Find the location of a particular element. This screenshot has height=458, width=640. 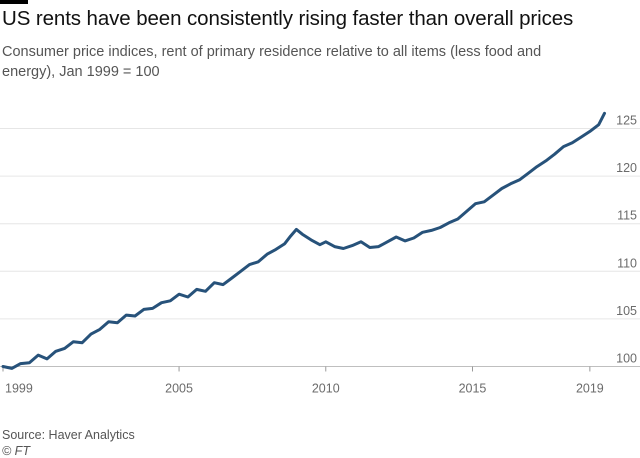

x-tick-label: 2010 is located at coordinates (326, 388).